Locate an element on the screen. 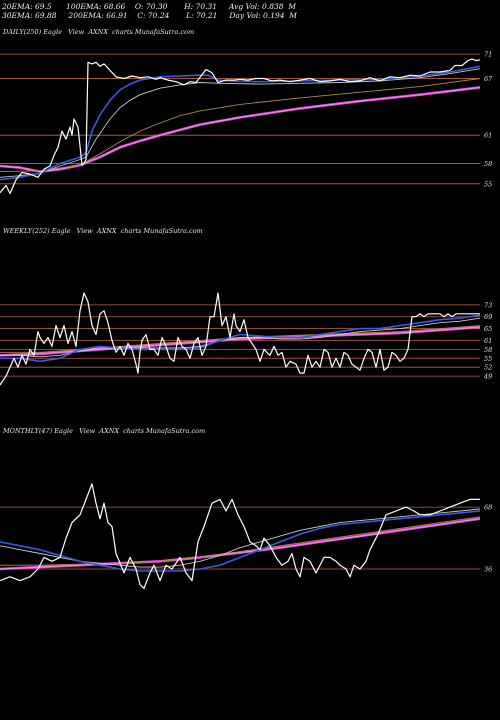 The height and width of the screenshot is (720, 500). daily-tick-label: 61 is located at coordinates (488, 136).